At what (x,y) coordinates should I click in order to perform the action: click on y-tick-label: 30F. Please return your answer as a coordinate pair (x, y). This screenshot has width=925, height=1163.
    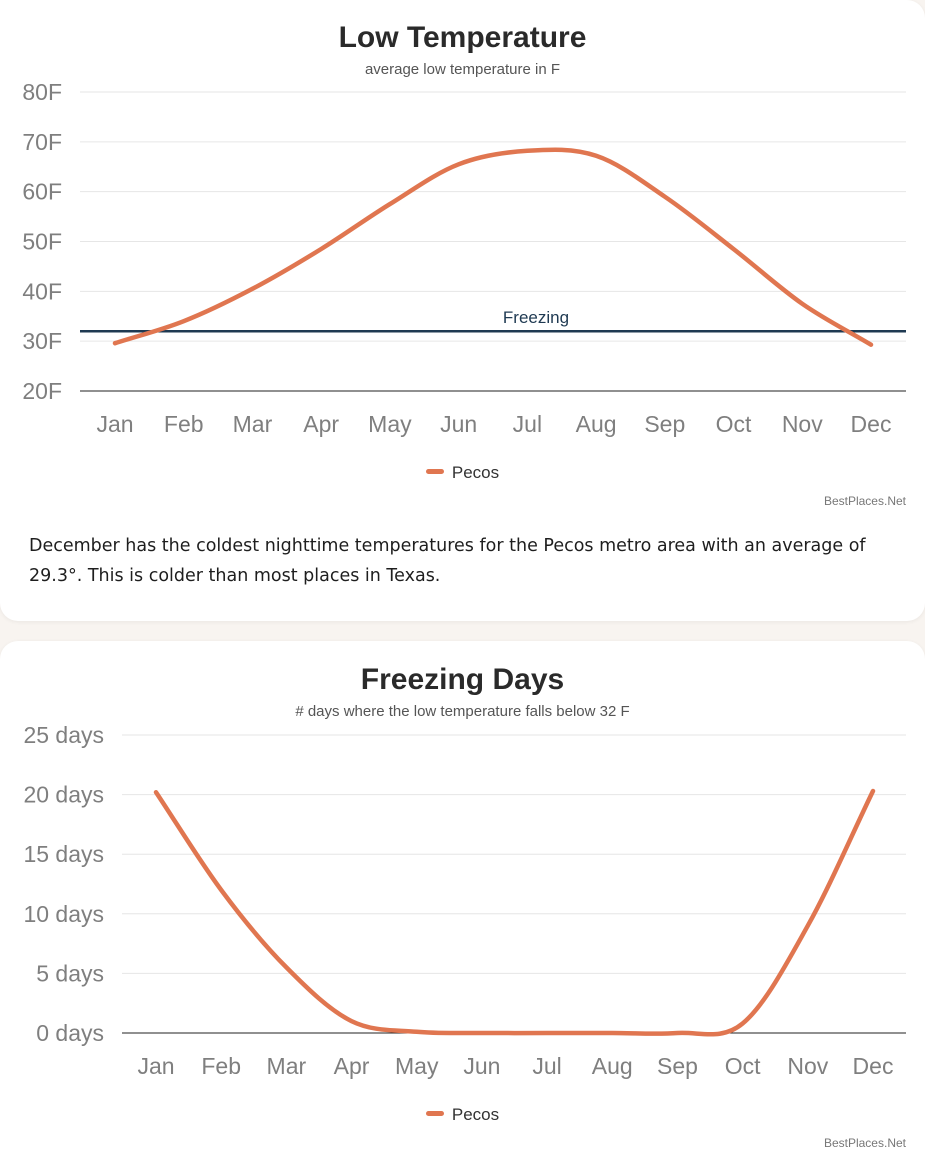
    Looking at the image, I should click on (42, 341).